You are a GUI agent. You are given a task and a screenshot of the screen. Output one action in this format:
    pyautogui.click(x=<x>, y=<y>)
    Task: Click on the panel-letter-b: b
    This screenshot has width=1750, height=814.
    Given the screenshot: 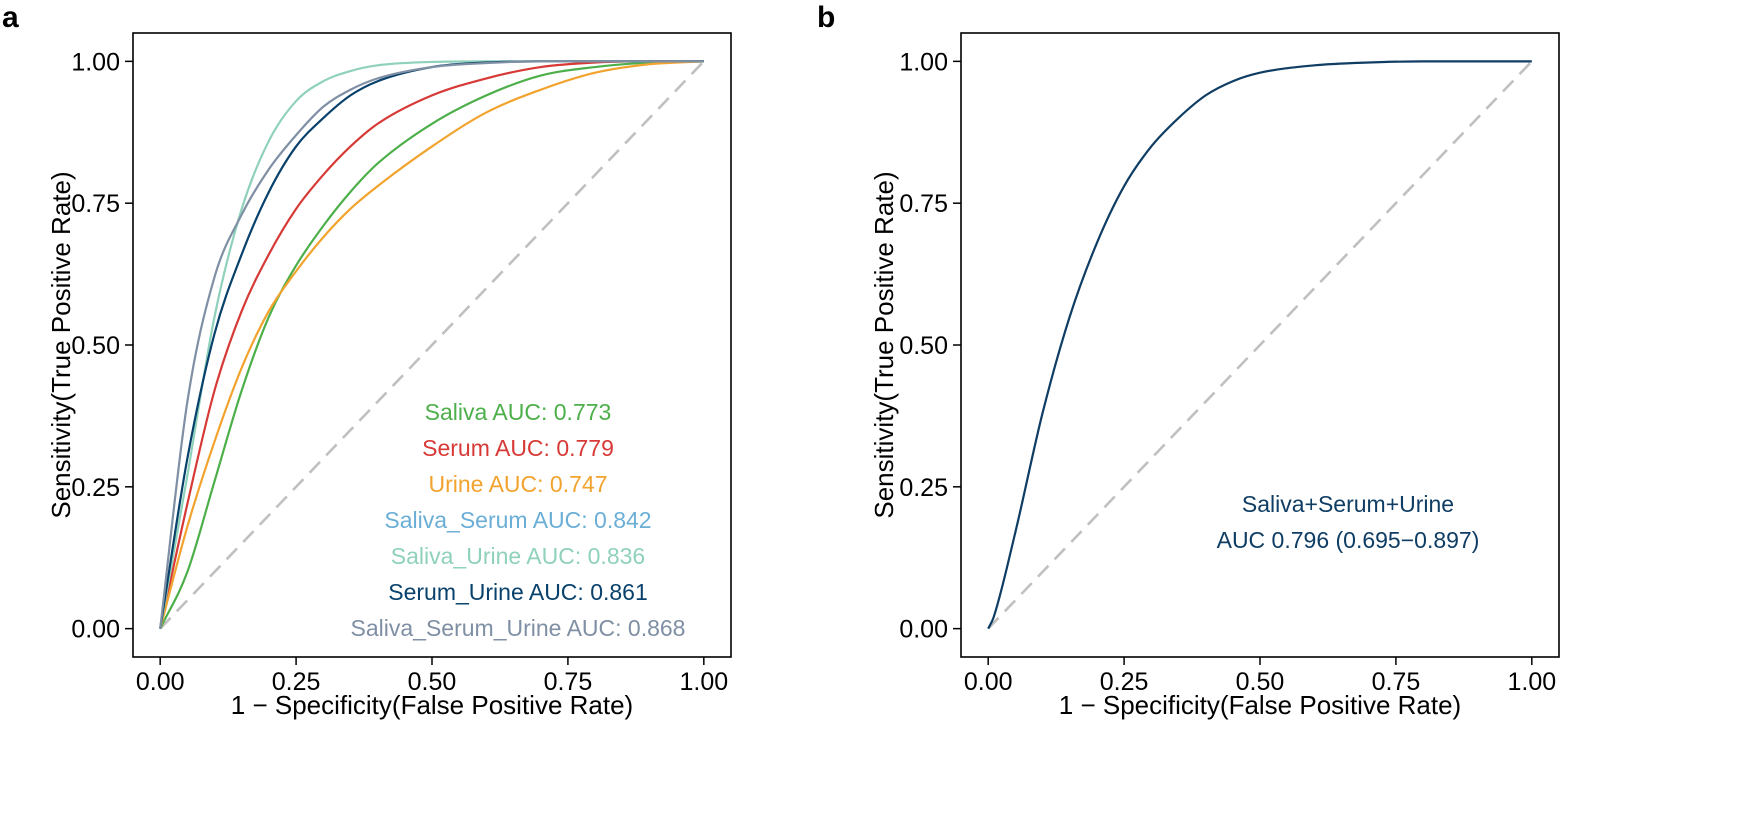 What is the action you would take?
    pyautogui.click(x=826, y=17)
    